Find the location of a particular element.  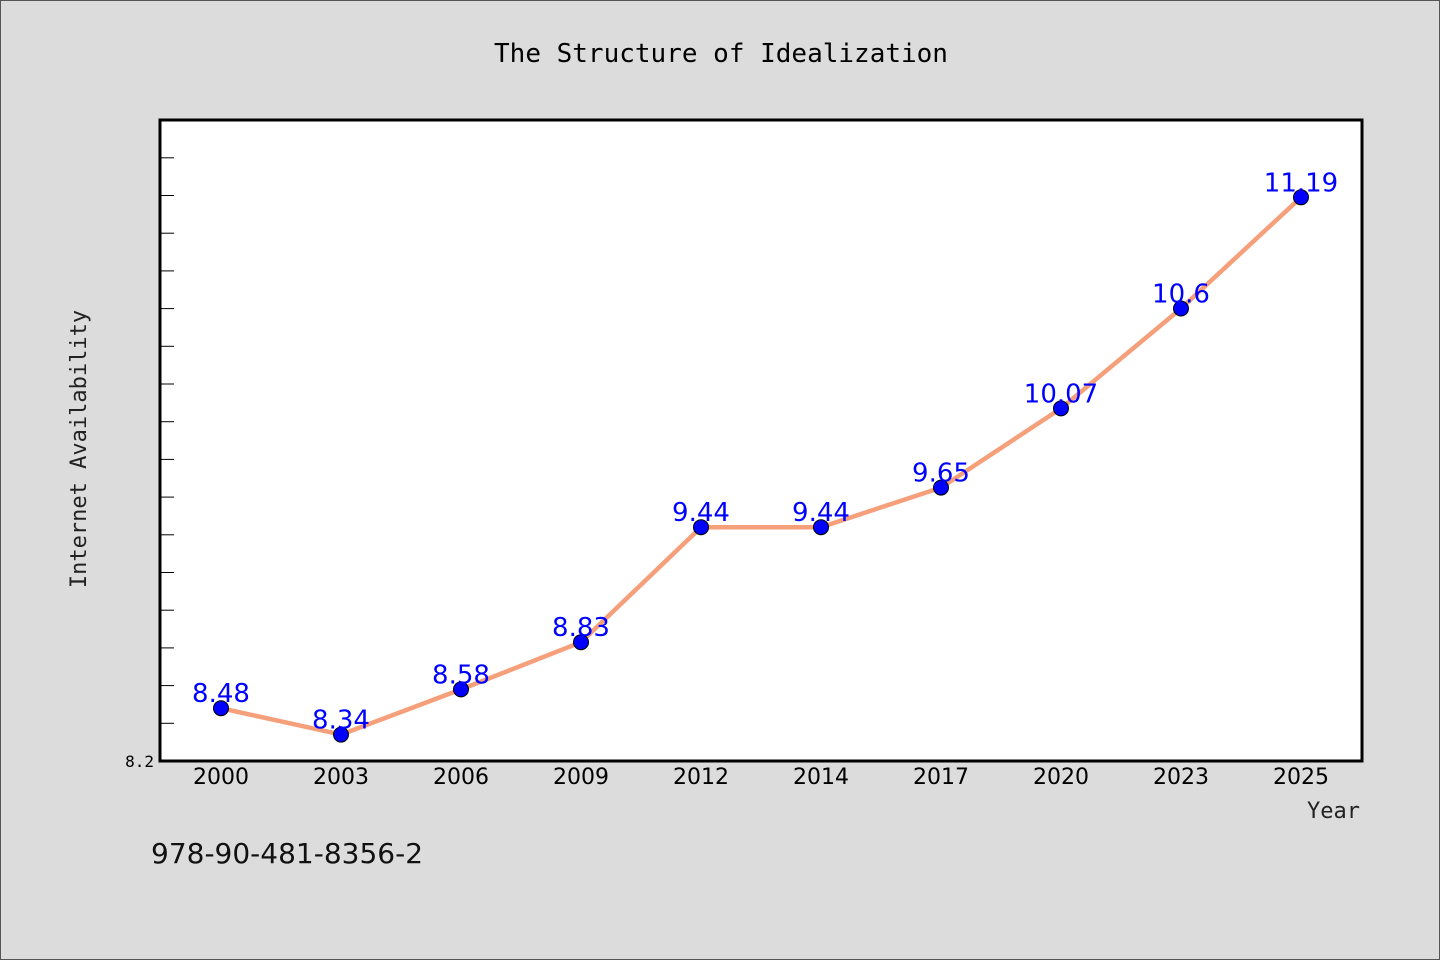

isbn-footer: 978-90-481-8356-2 is located at coordinates (287, 853).